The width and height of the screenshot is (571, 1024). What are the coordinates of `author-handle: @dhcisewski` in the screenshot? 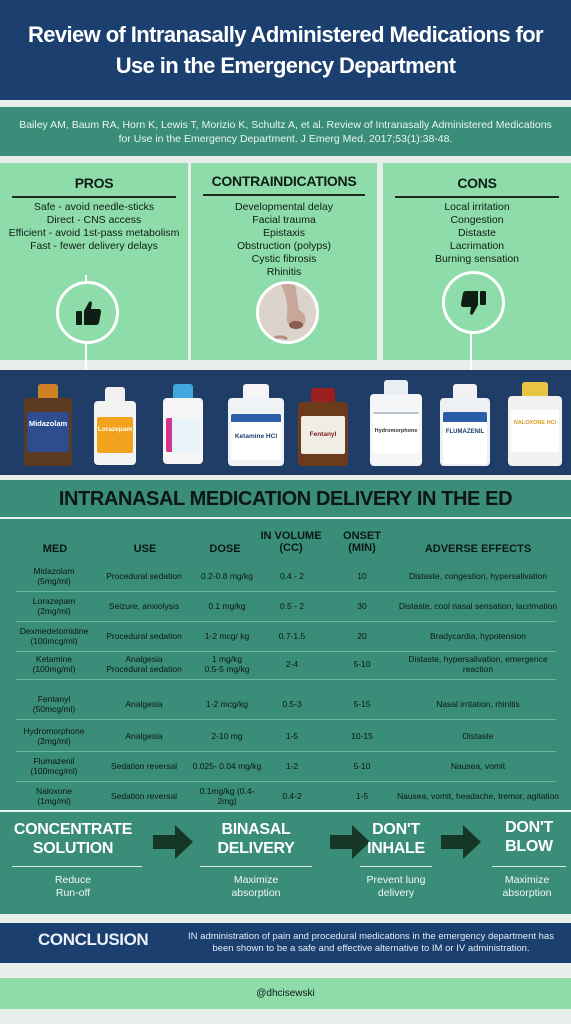 It's located at (285, 993).